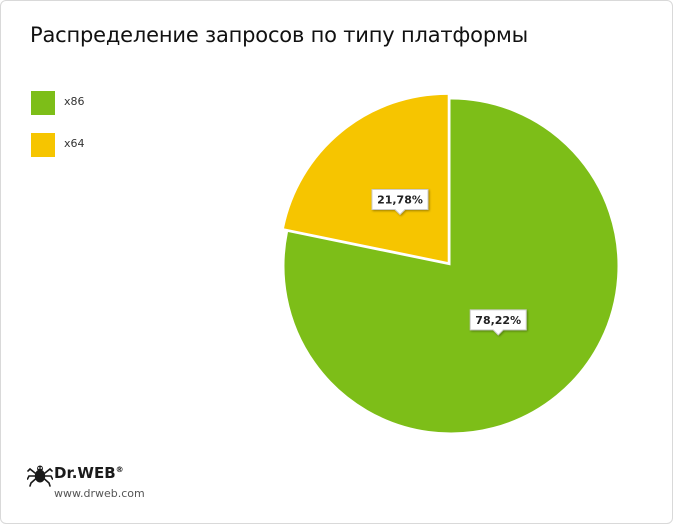  I want to click on data-label-x86: 78,22%, so click(498, 322).